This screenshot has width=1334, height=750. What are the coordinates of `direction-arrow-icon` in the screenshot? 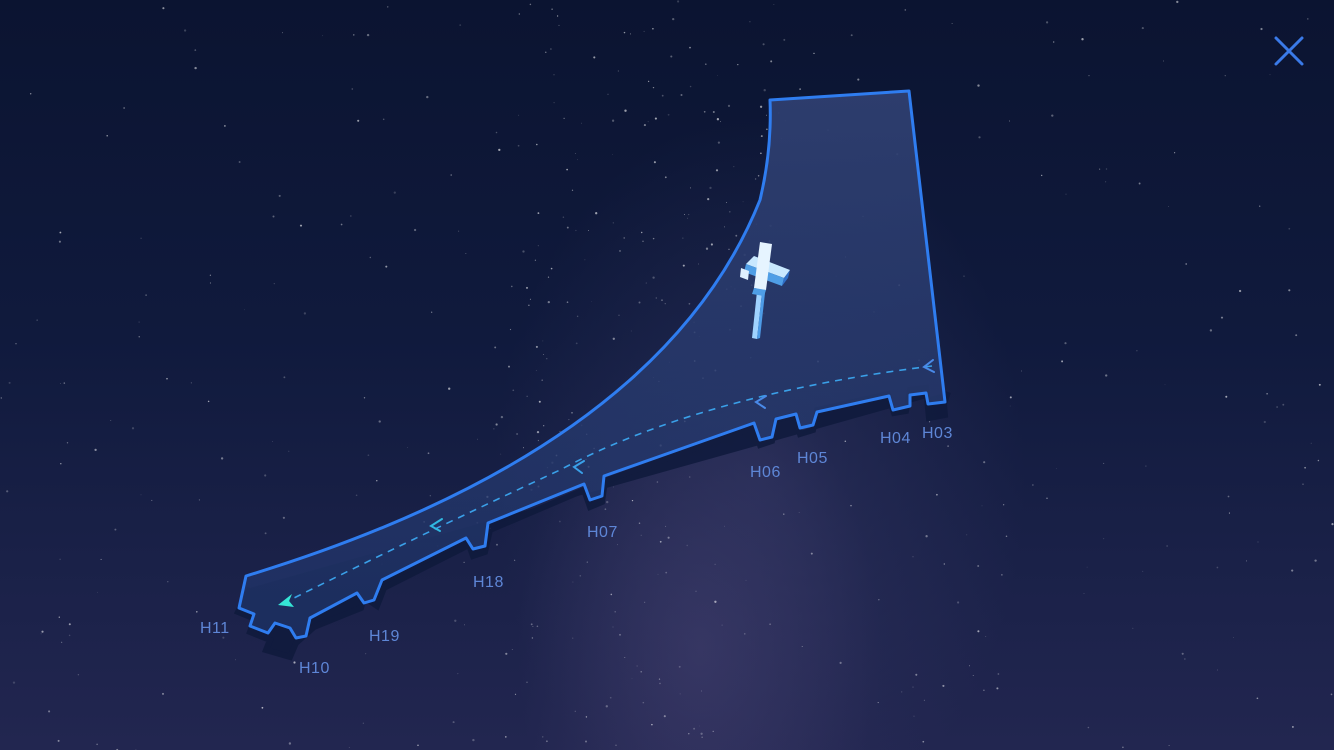 It's located at (760, 402).